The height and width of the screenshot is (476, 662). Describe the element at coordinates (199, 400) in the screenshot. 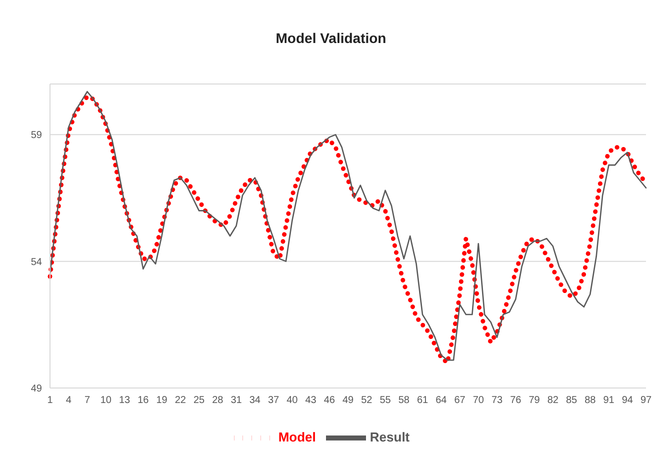

I see `x-tick-label: 25` at that location.